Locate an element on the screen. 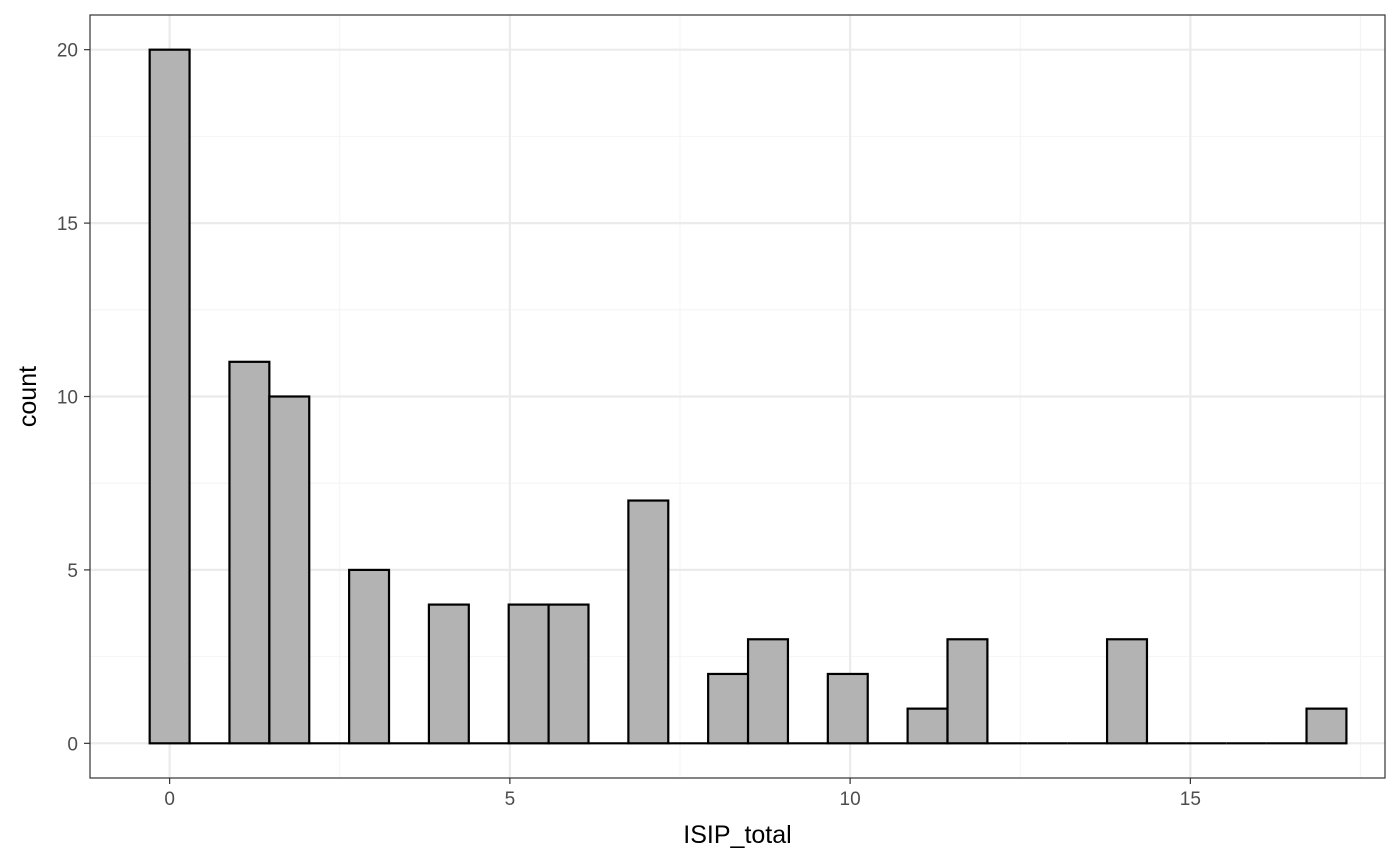 This screenshot has width=1400, height=865. x-axis-title: ISIP_total is located at coordinates (737, 835).